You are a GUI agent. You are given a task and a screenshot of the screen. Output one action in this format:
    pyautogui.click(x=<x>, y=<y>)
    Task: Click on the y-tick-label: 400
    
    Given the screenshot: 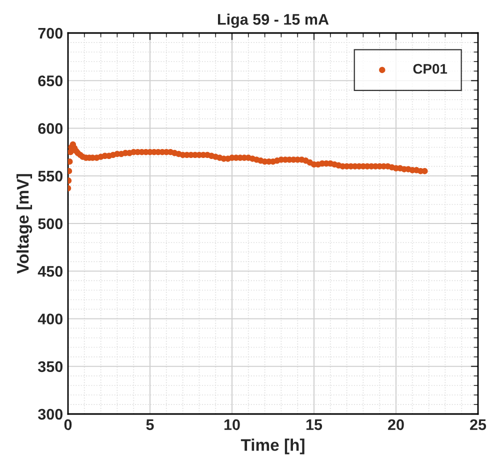 What is the action you would take?
    pyautogui.click(x=50, y=319)
    